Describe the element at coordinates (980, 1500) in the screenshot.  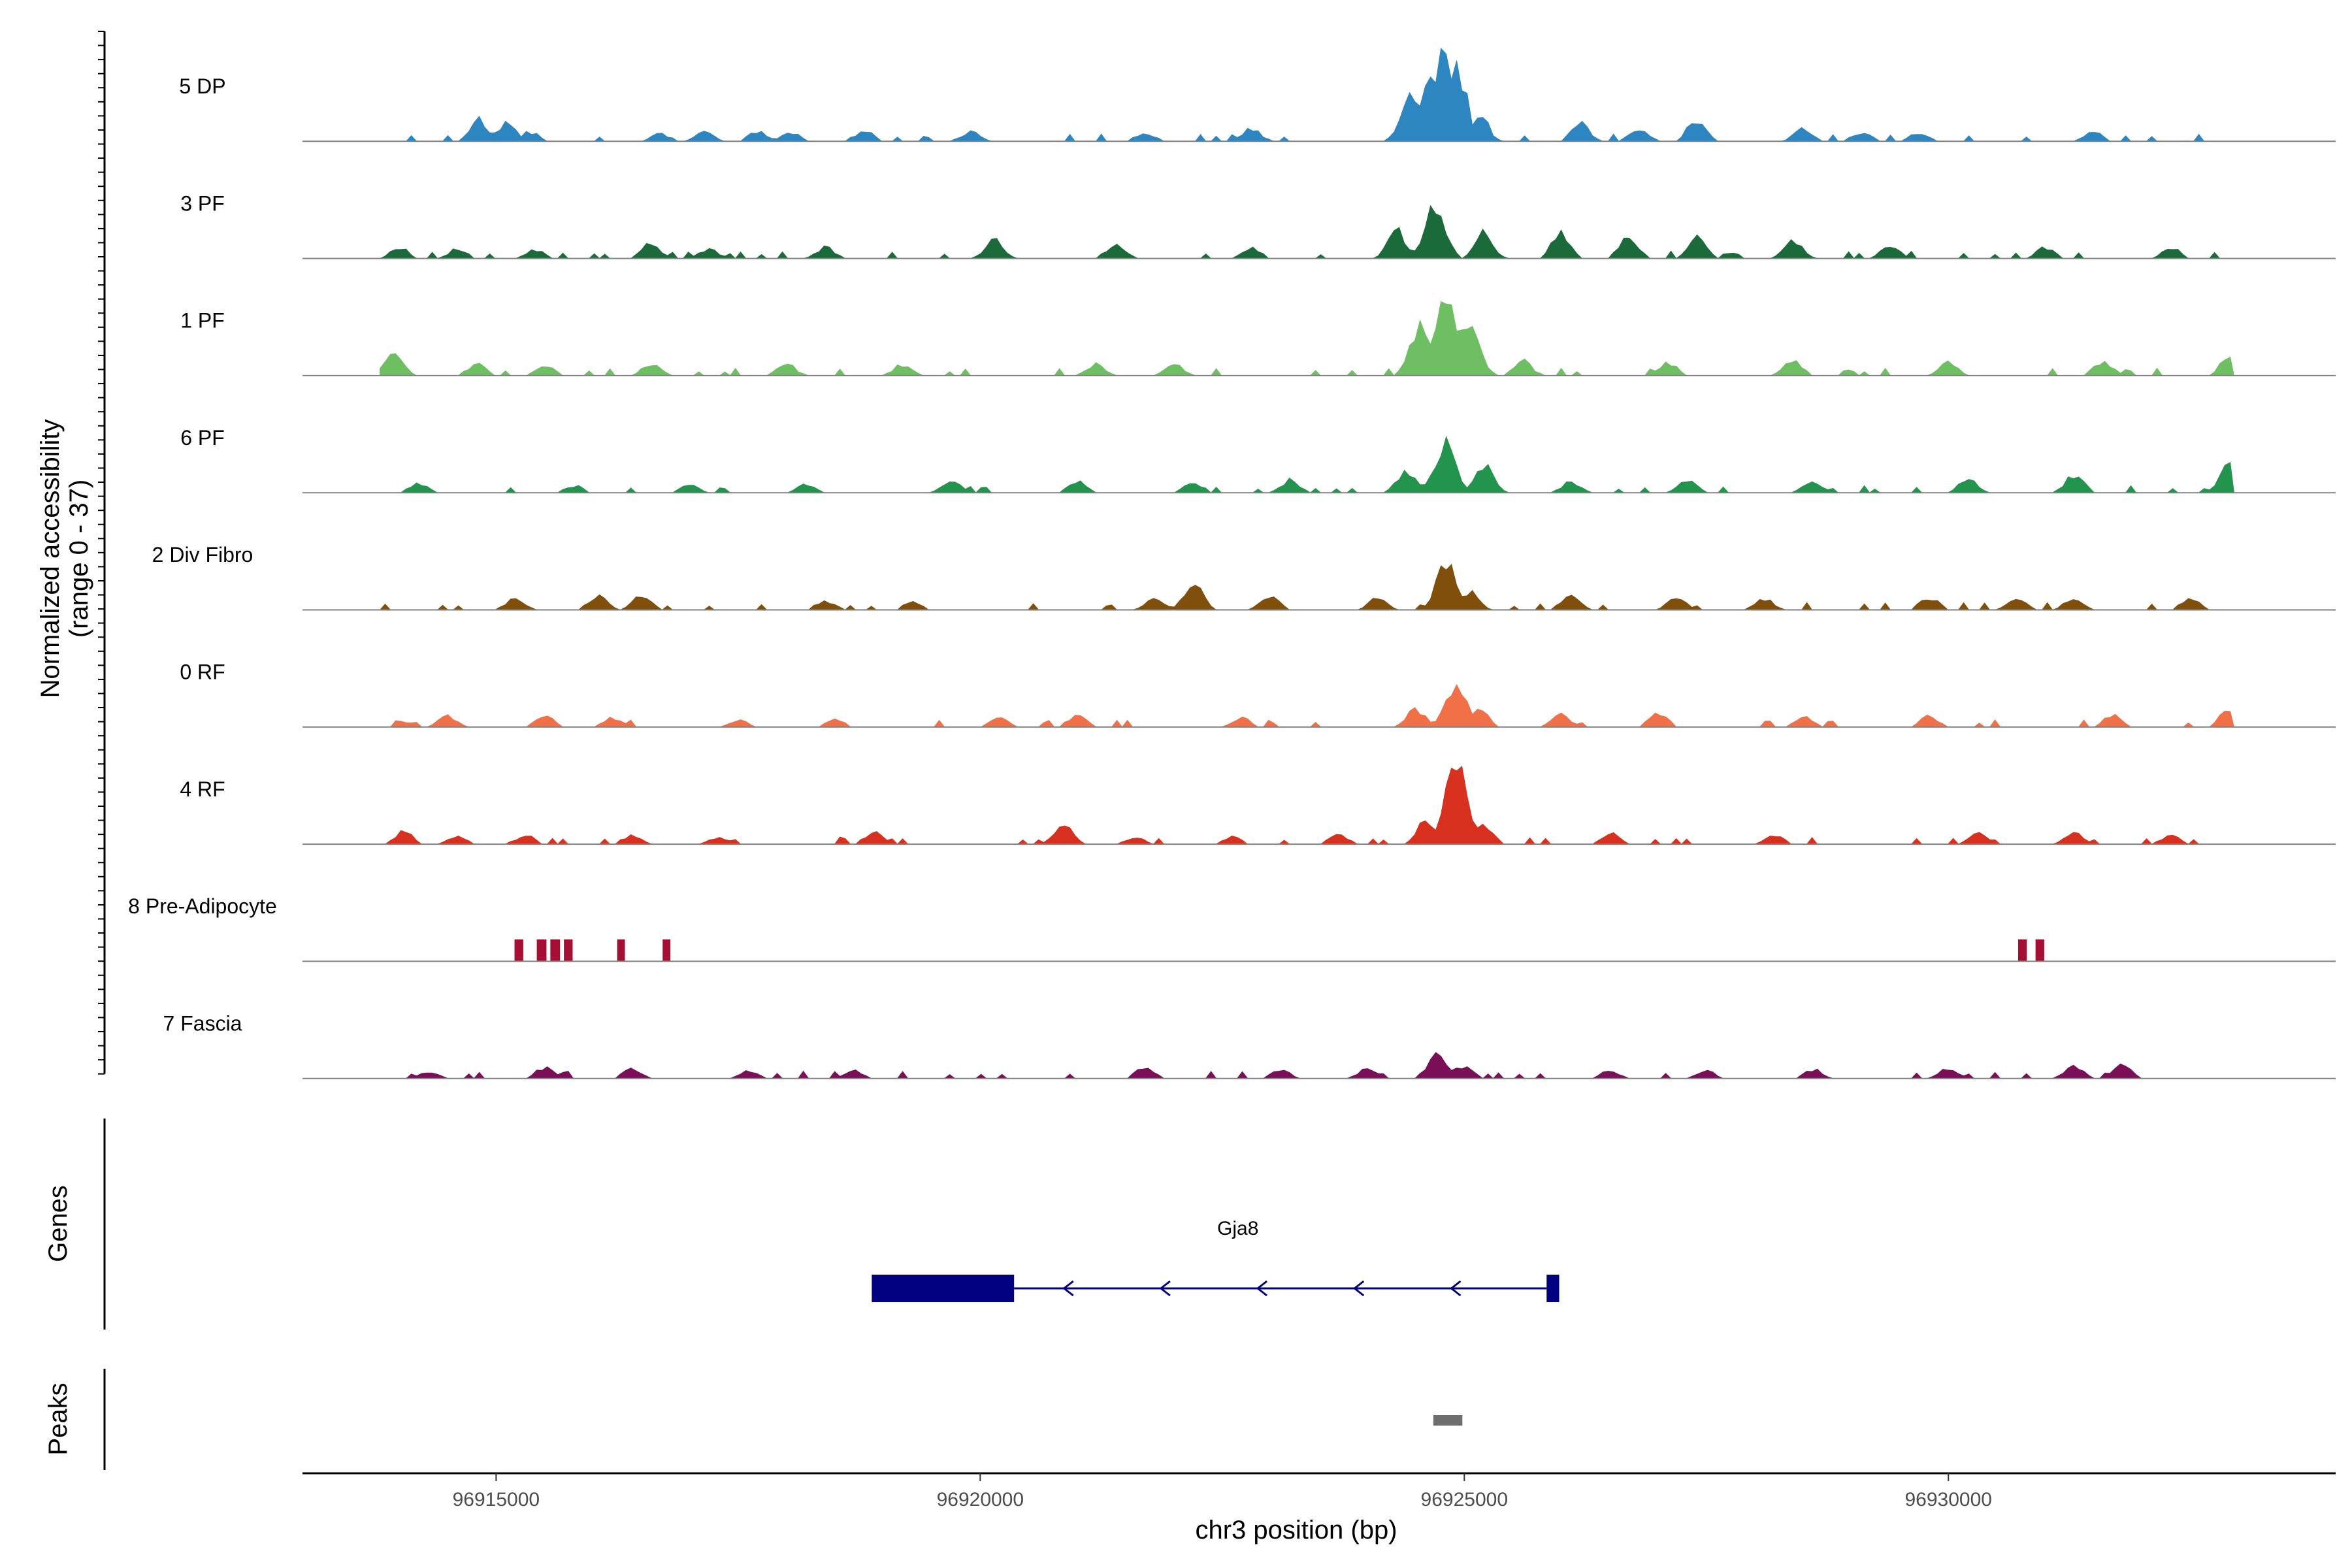
I see `x-tick-label: 96920000` at that location.